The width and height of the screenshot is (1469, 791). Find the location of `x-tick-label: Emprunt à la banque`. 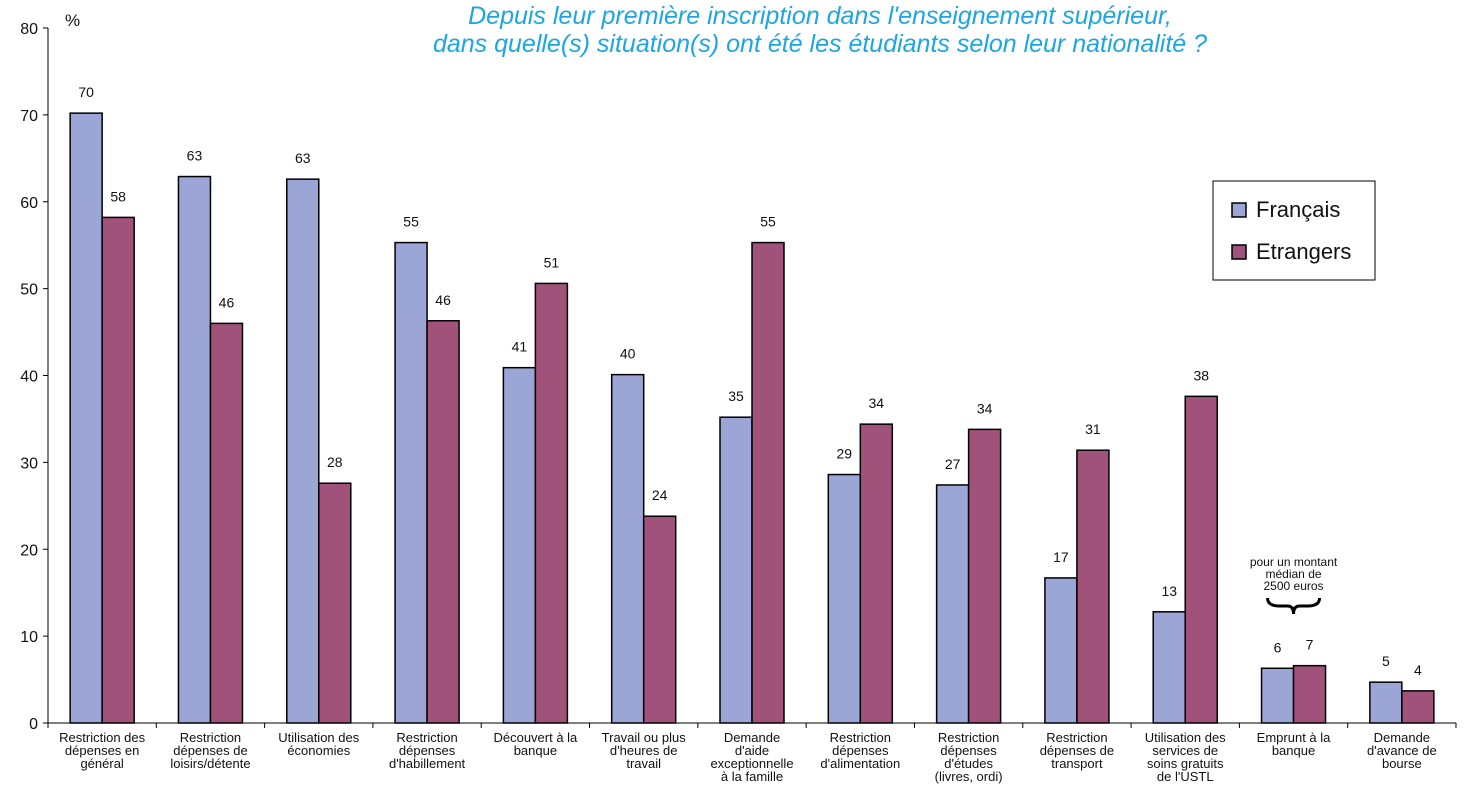

x-tick-label: Emprunt à la banque is located at coordinates (1294, 744).